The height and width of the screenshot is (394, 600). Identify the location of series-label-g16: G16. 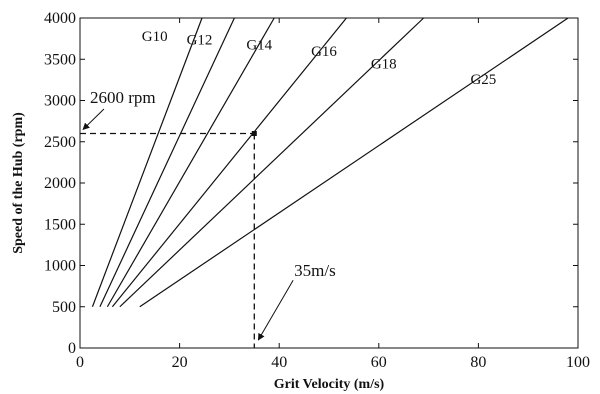
(324, 52).